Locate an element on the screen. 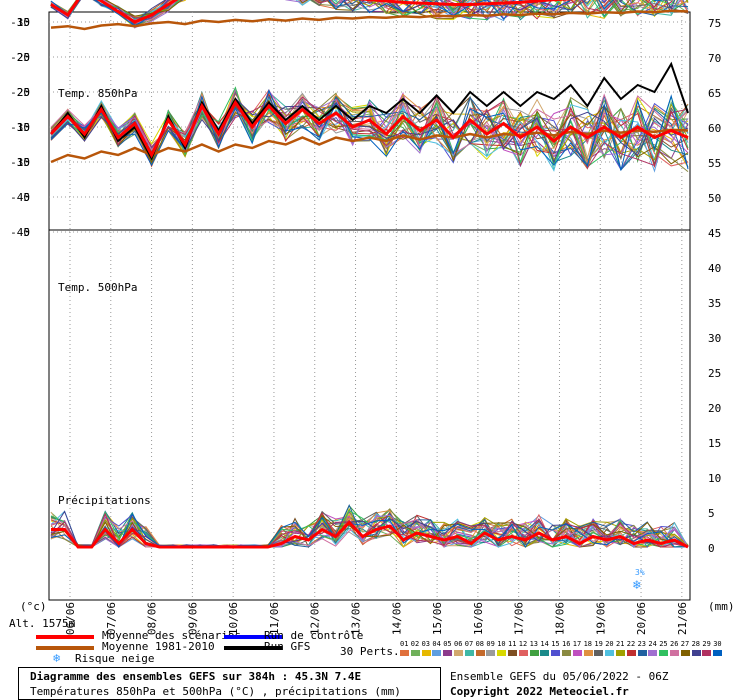  mean-500-line is located at coordinates (315, 12).